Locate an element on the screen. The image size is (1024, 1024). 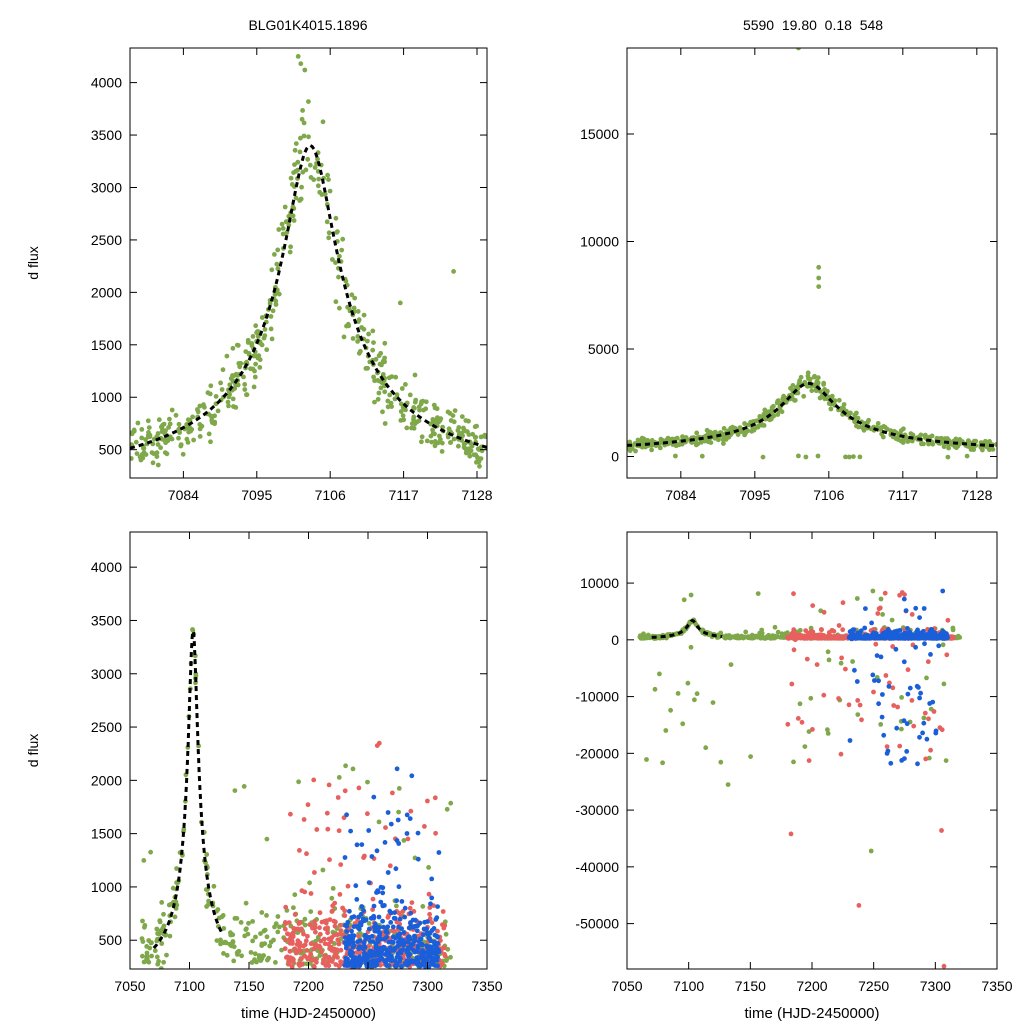
y-tick-label: 10000 is located at coordinates (599, 583).